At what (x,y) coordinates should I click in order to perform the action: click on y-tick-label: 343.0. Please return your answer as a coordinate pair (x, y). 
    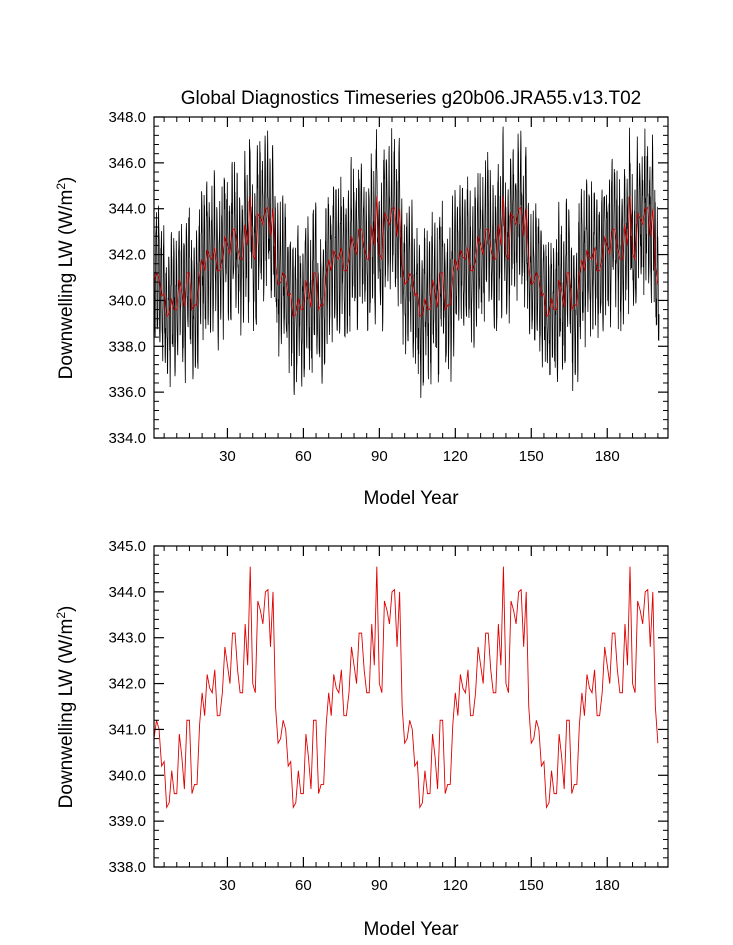
    Looking at the image, I should click on (127, 638).